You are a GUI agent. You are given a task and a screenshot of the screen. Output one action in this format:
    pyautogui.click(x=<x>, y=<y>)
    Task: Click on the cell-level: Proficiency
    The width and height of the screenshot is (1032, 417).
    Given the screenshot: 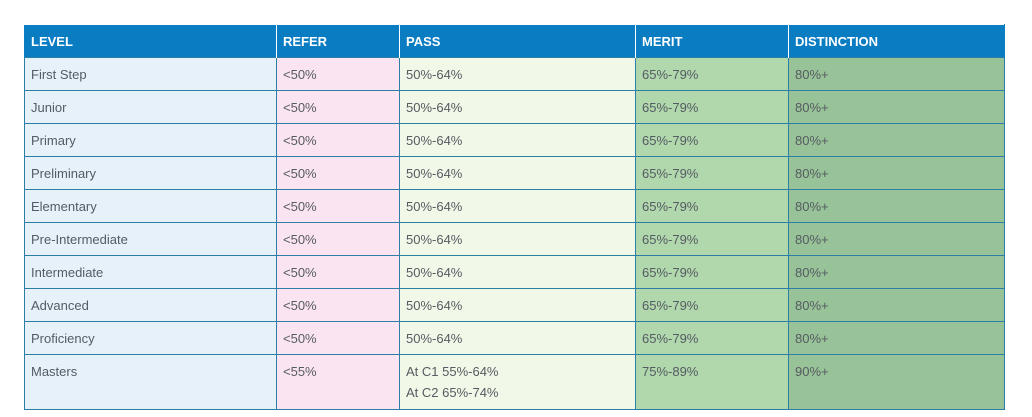 What is the action you would take?
    pyautogui.click(x=150, y=338)
    